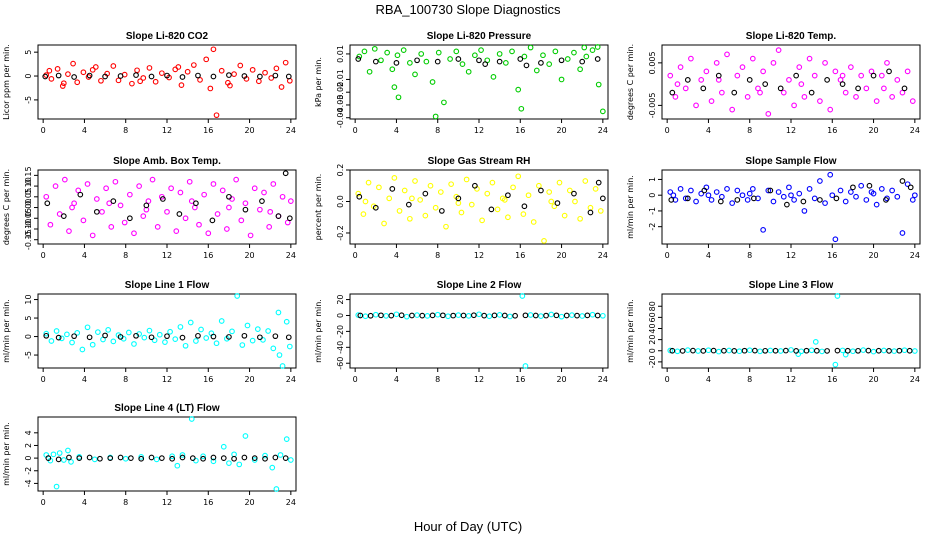 This screenshot has width=936, height=540. I want to click on y-axis-label: kPa per min., so click(318, 82).